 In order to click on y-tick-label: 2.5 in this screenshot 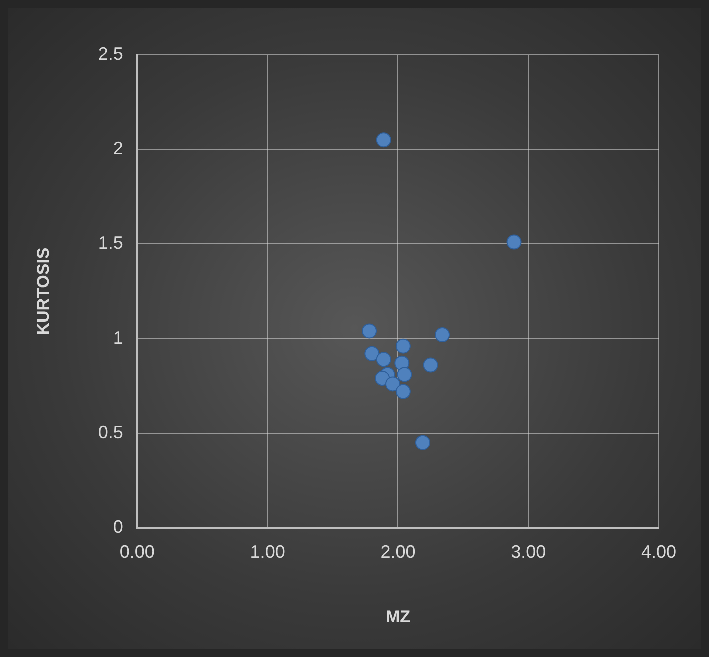, I will do `click(111, 54)`.